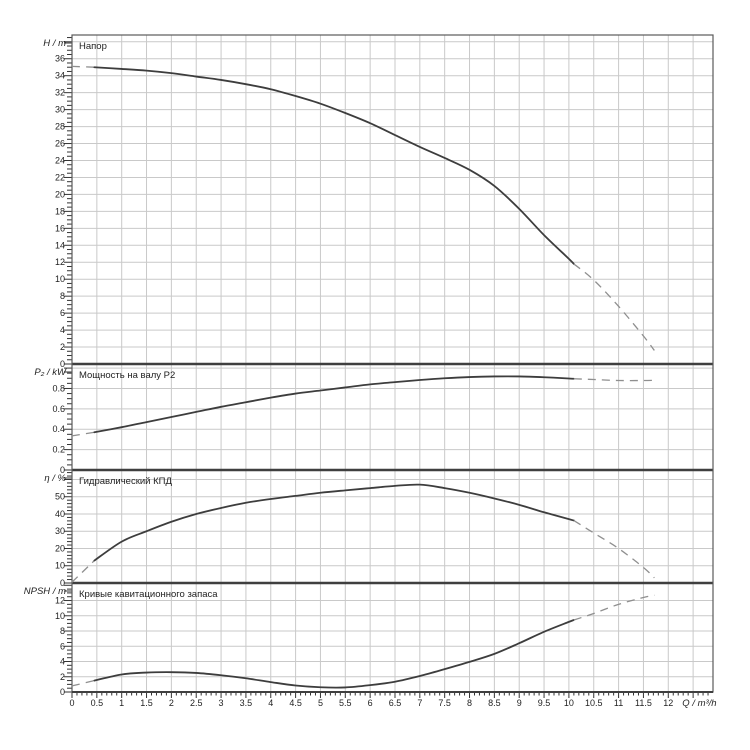  I want to click on xtick-label: 3.5, so click(246, 703).